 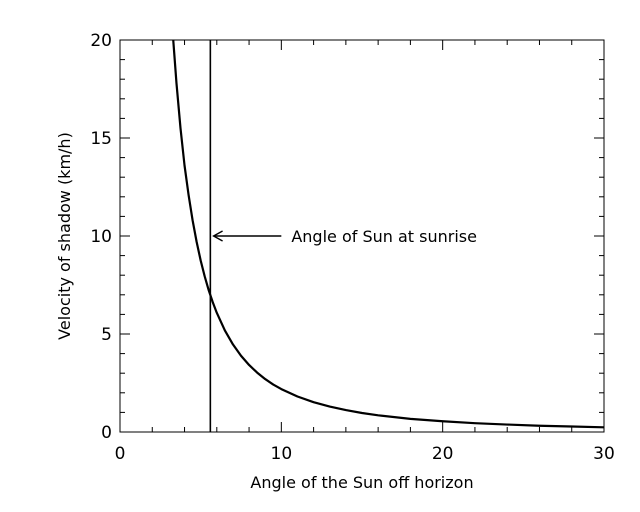 I want to click on annotation-text: Angle of Sun at sunrise, so click(x=384, y=236).